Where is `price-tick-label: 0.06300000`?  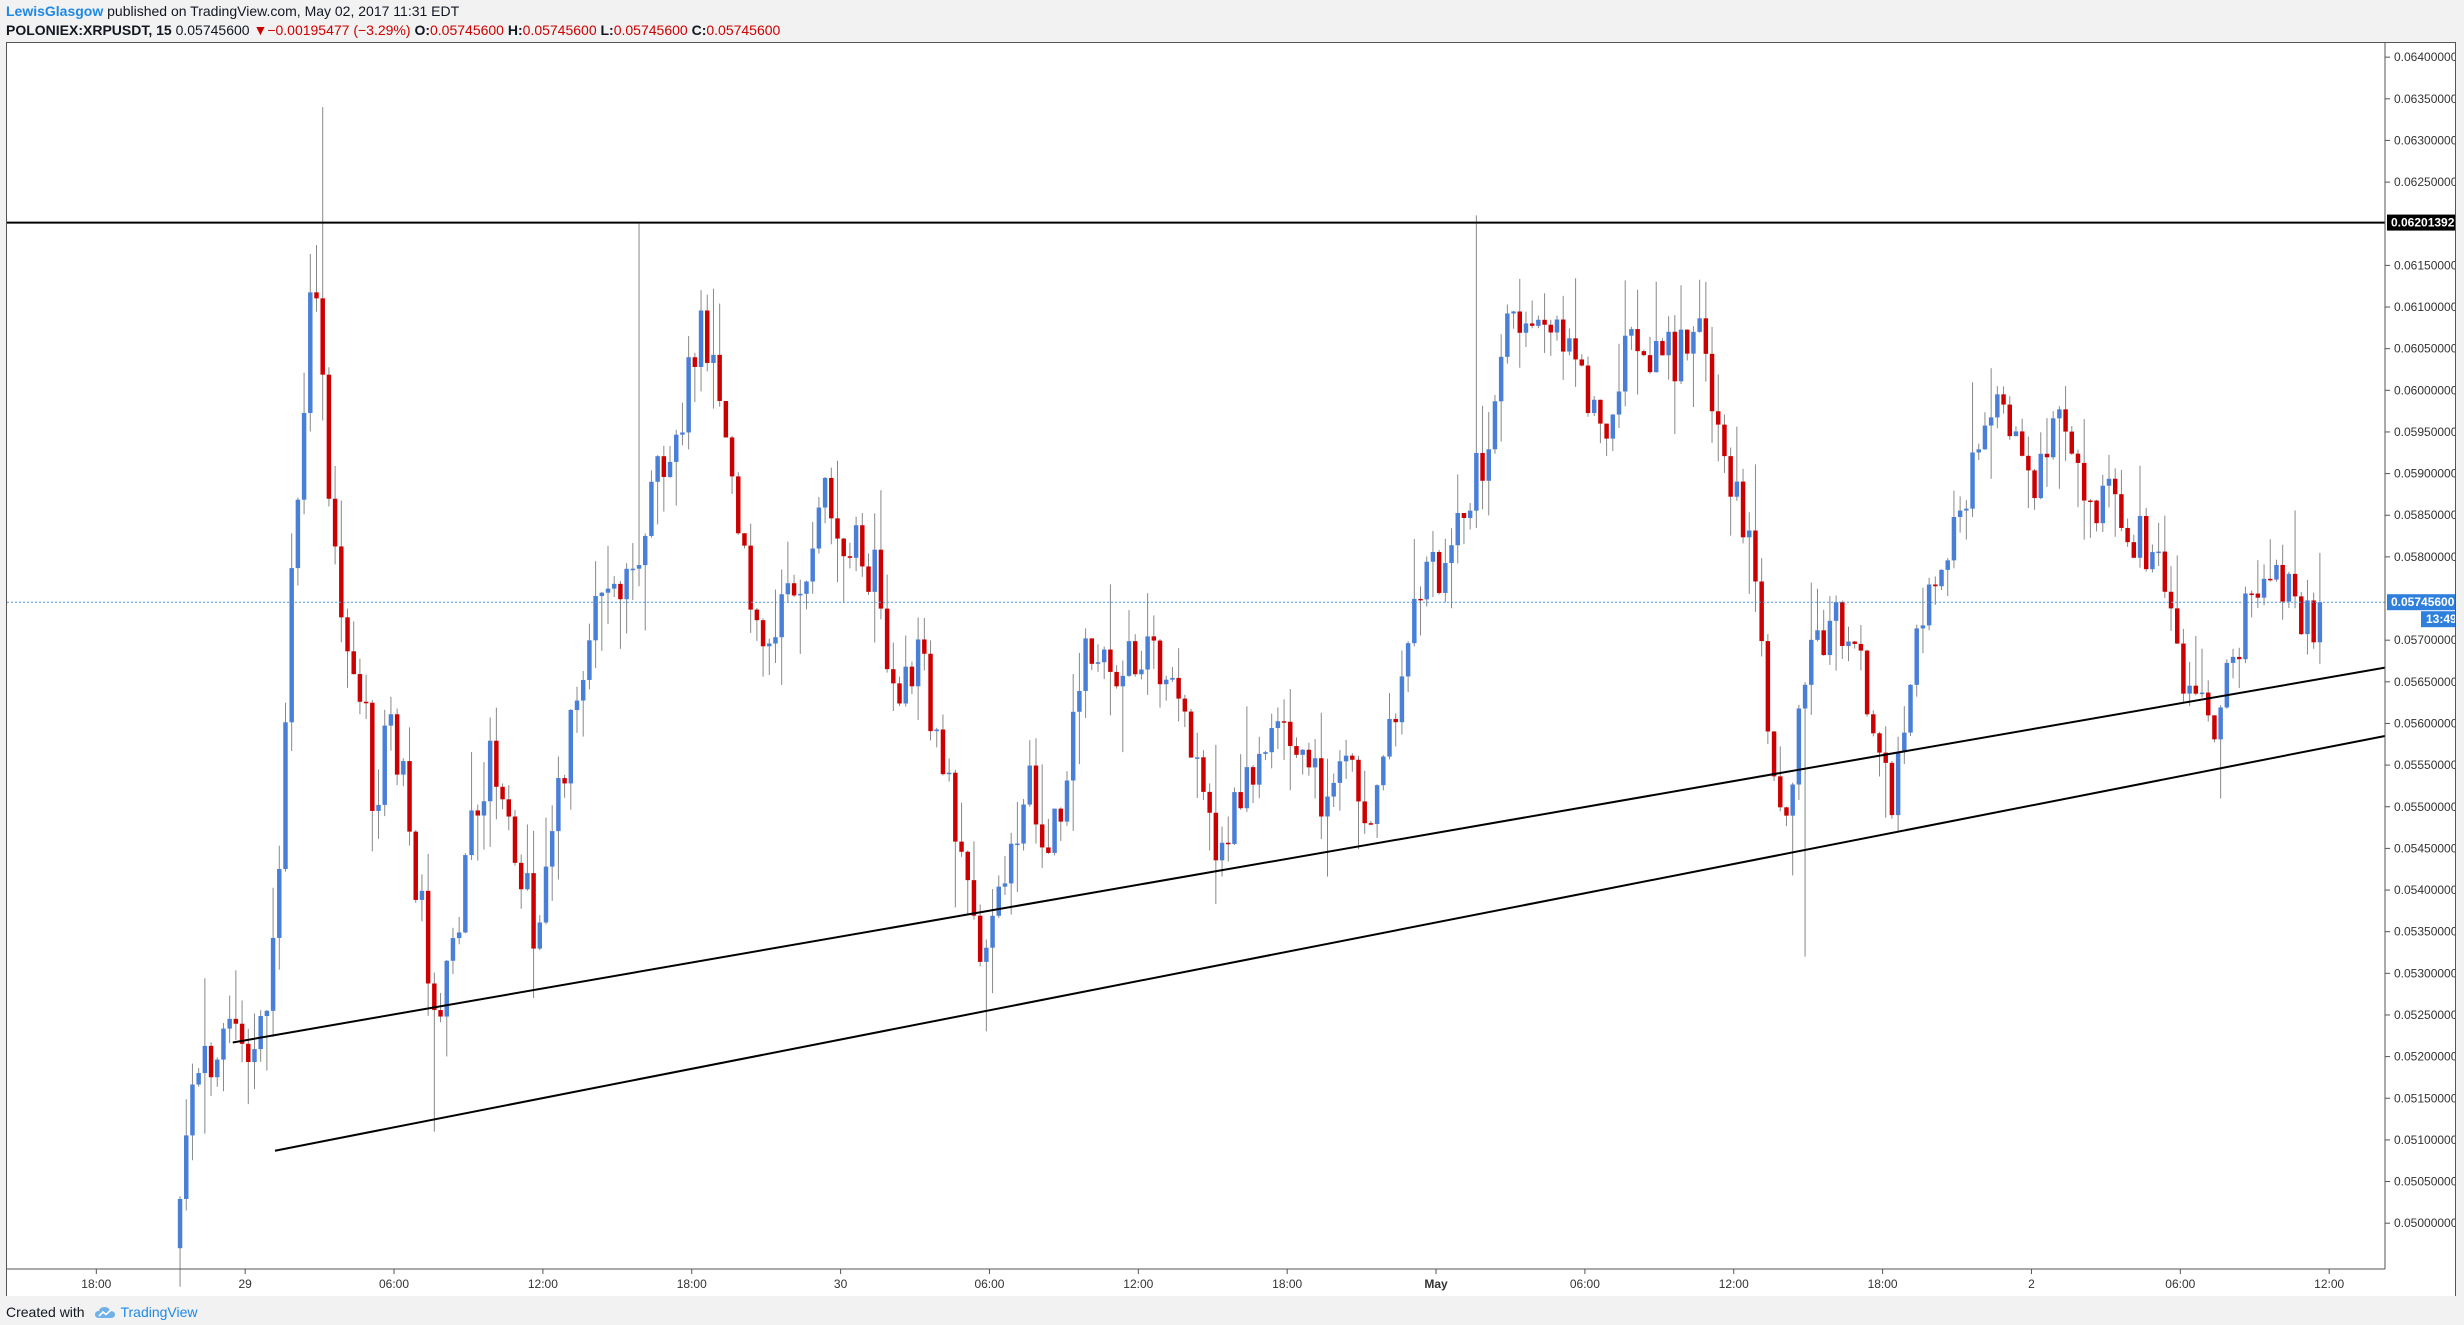 price-tick-label: 0.06300000 is located at coordinates (2424, 140).